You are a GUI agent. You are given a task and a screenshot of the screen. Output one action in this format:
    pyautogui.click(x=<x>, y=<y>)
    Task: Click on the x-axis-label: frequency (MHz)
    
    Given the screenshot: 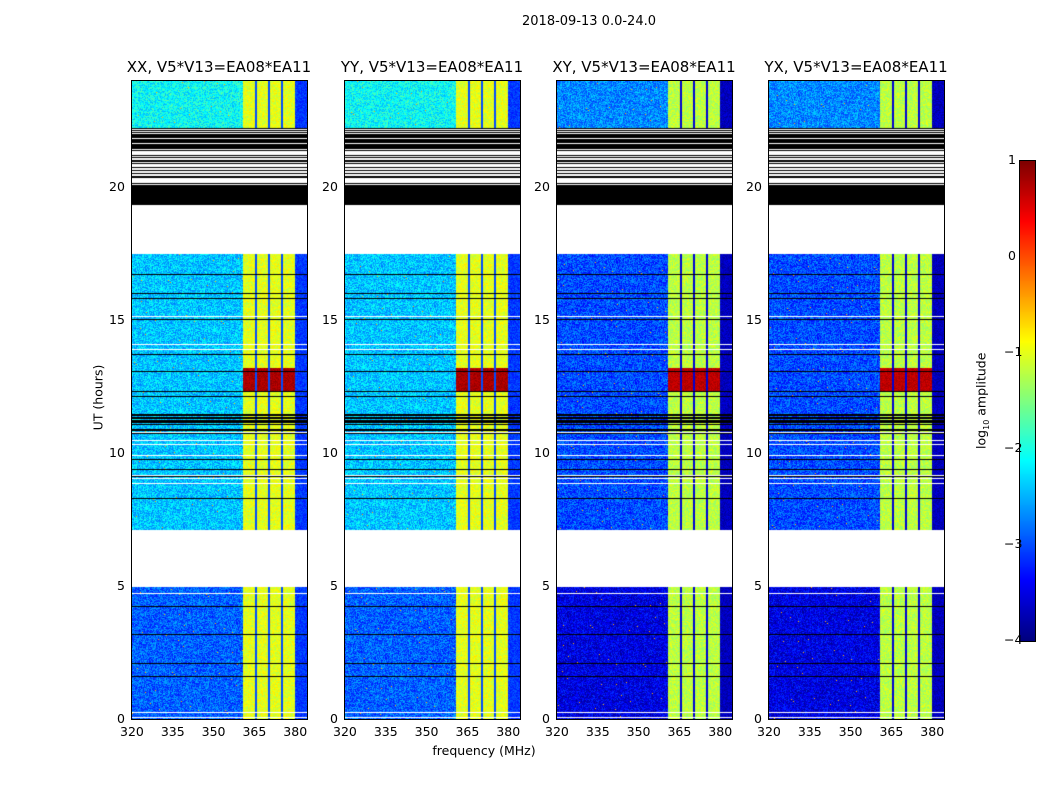 What is the action you would take?
    pyautogui.click(x=484, y=750)
    